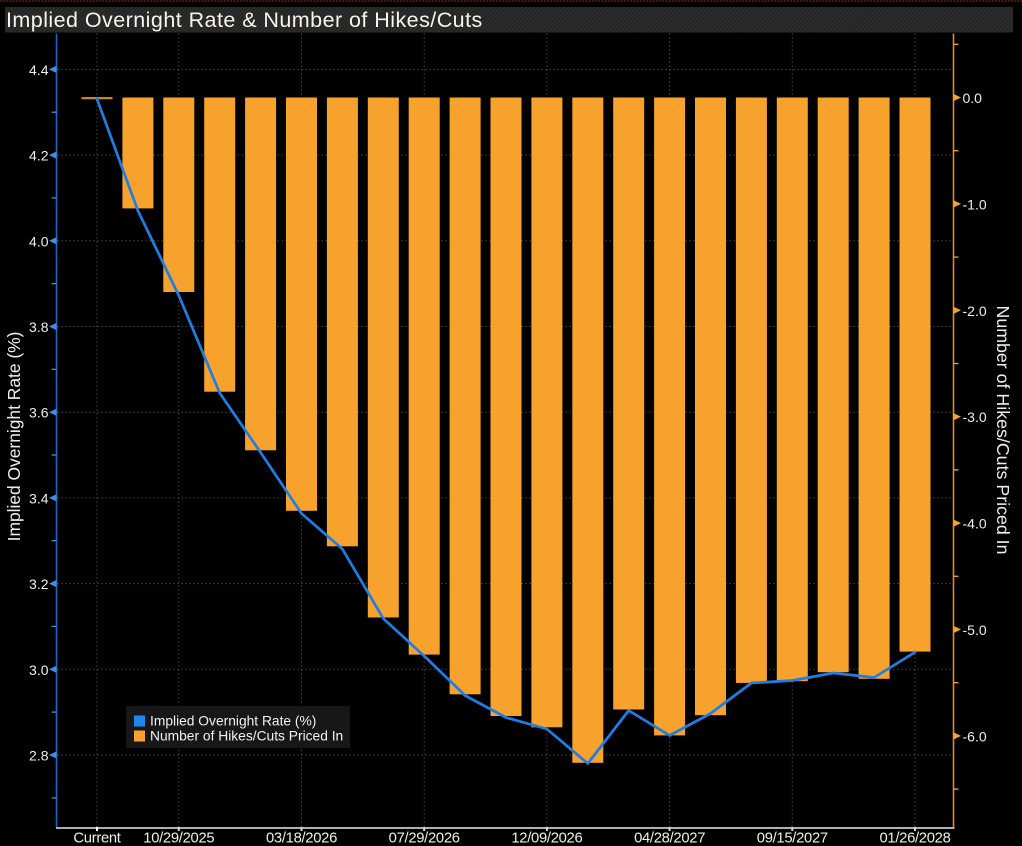 The height and width of the screenshot is (846, 1022). I want to click on svg-text: -2.0, so click(975, 311).